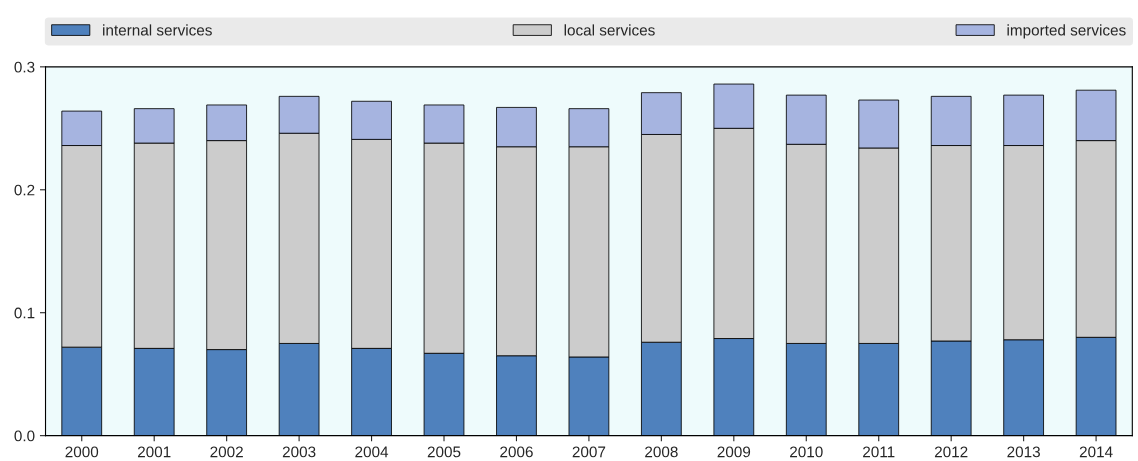 This screenshot has width=1138, height=461. What do you see at coordinates (444, 452) in the screenshot?
I see `x-tick-label: 2005` at bounding box center [444, 452].